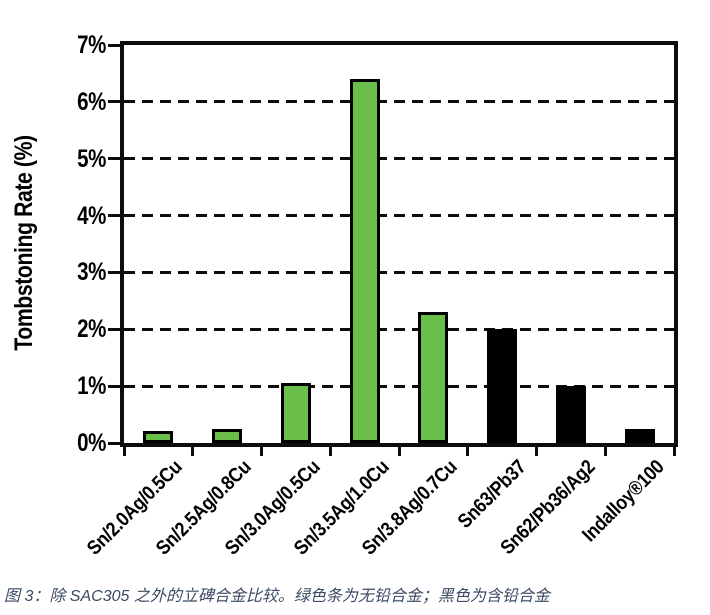  Describe the element at coordinates (91, 101) in the screenshot. I see `y-tick-label: 6%` at that location.